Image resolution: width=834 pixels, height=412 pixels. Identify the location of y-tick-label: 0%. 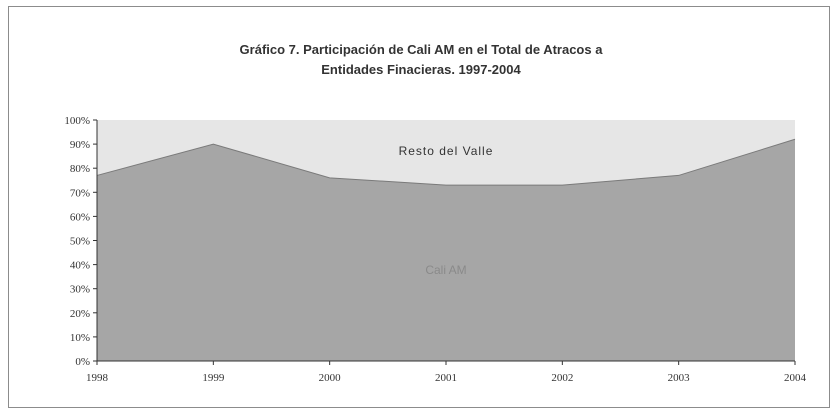
(82, 362).